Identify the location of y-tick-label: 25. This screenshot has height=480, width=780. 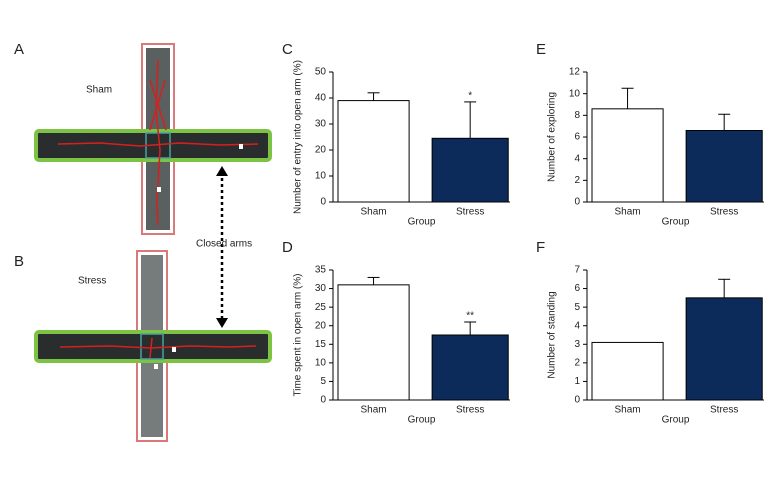
(321, 307).